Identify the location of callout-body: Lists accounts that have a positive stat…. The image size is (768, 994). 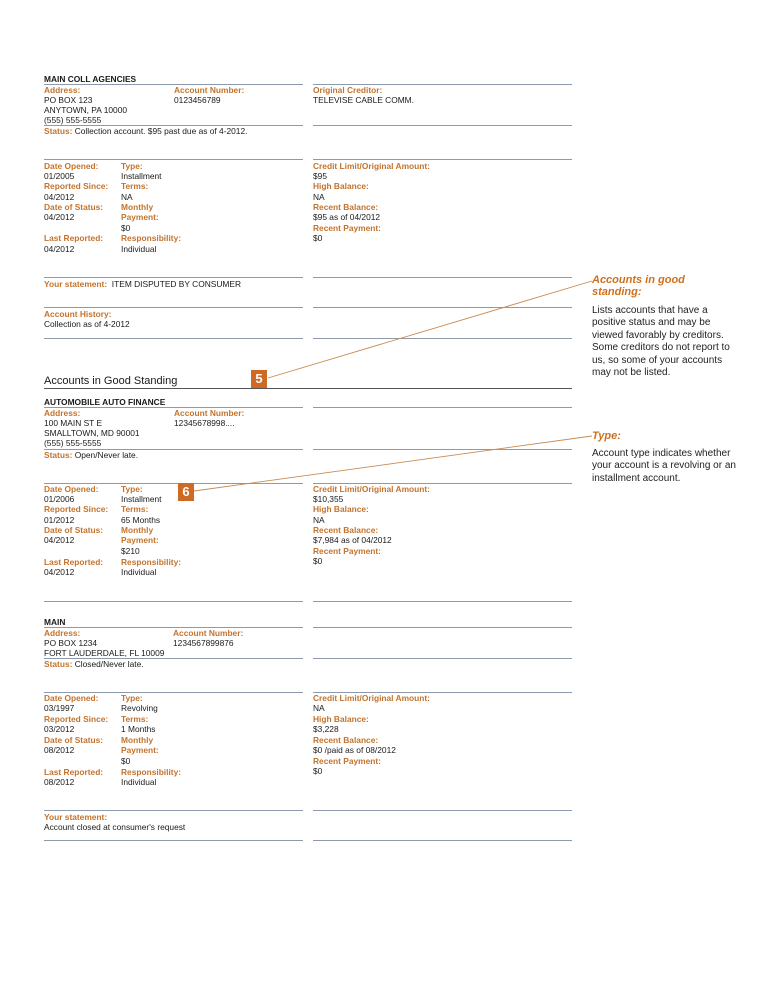
(661, 342).